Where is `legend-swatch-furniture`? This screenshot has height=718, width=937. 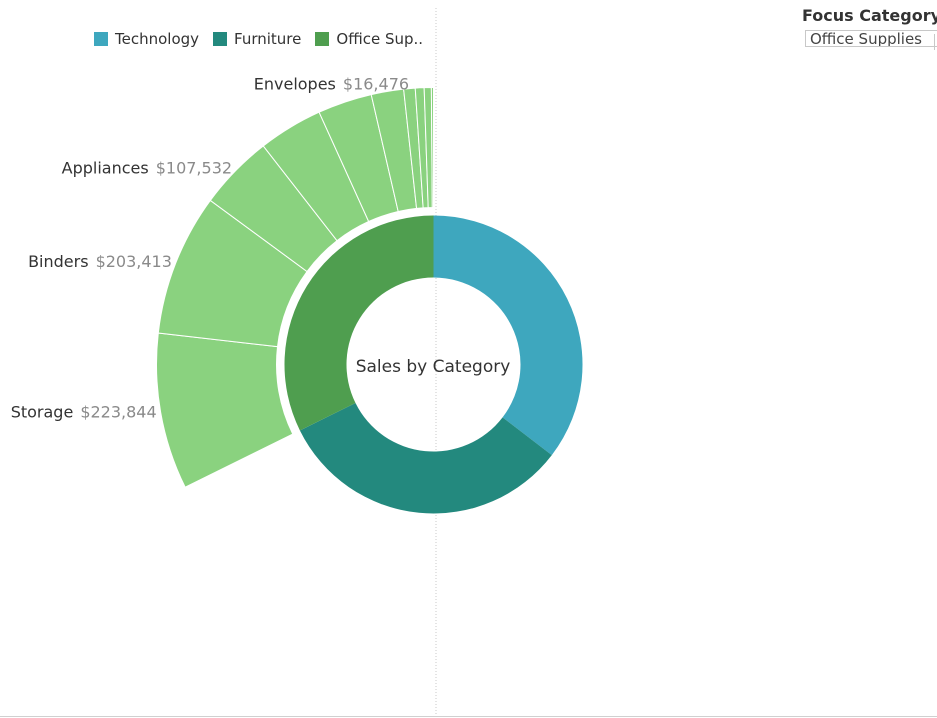
legend-swatch-furniture is located at coordinates (220, 39).